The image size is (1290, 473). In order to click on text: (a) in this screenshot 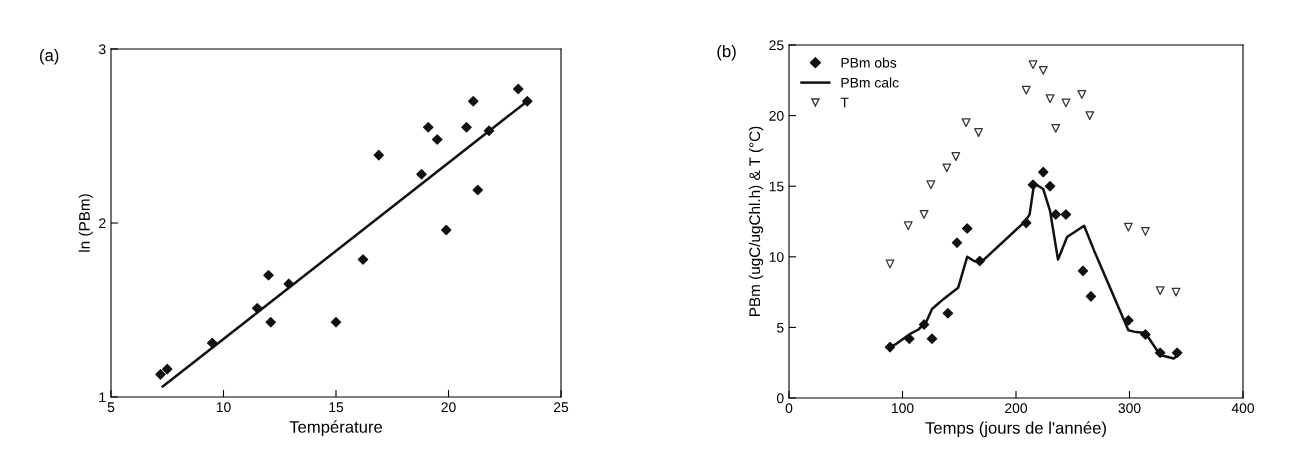, I will do `click(49, 57)`.